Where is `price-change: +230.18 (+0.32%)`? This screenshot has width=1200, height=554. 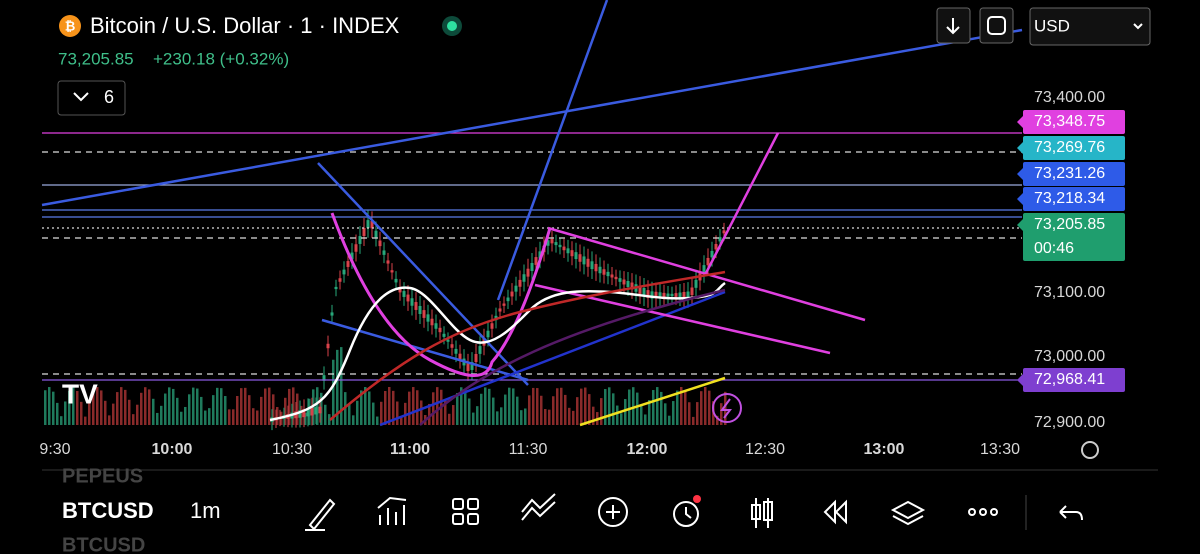
price-change: +230.18 (+0.32%) is located at coordinates (221, 58).